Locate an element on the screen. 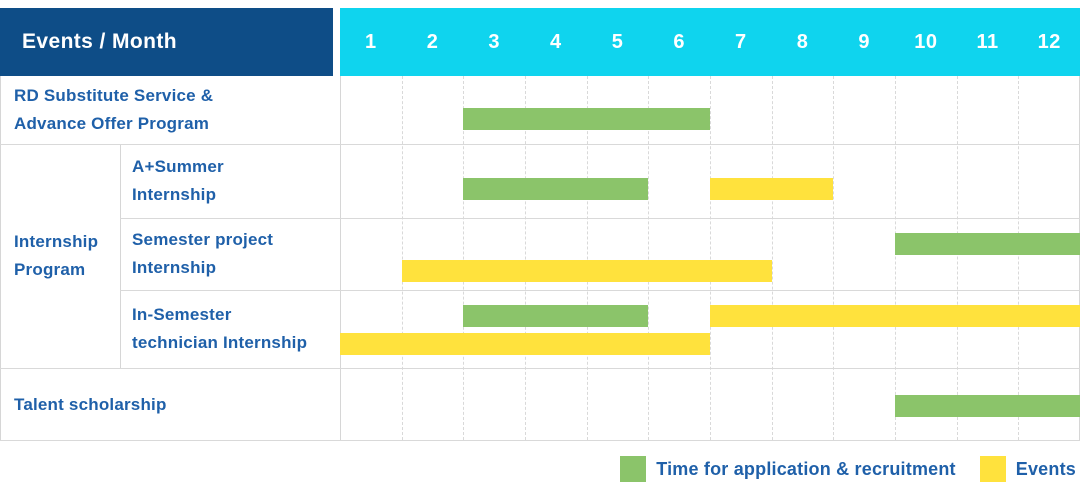  row-label-line: Semester project is located at coordinates (203, 239).